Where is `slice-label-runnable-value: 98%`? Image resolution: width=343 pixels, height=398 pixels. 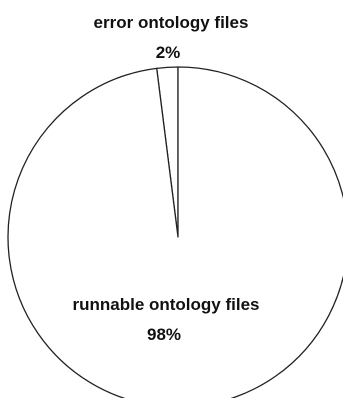 slice-label-runnable-value: 98% is located at coordinates (164, 334).